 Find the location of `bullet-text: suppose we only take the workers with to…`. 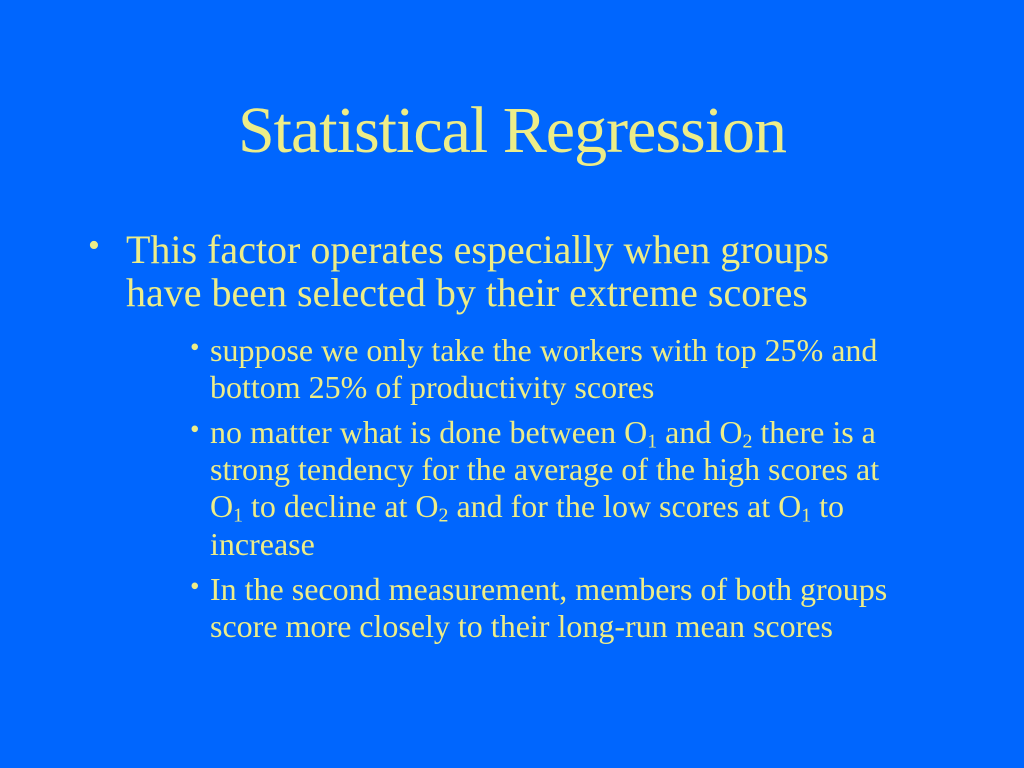

bullet-text: suppose we only take the workers with to… is located at coordinates (544, 368).